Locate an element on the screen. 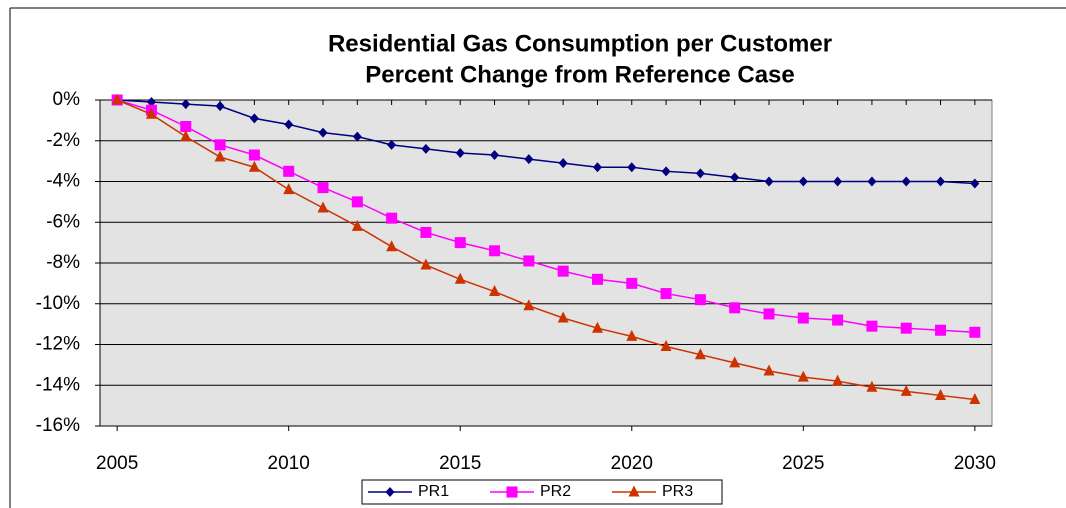 Image resolution: width=1066 pixels, height=508 pixels. chart-title: Residential Gas Consumption per Customer is located at coordinates (580, 43).